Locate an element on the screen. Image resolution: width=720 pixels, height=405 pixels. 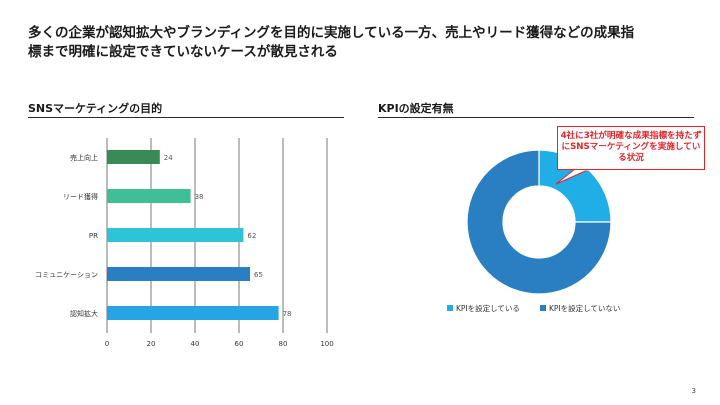
bar-value-label: 62 is located at coordinates (251, 236).